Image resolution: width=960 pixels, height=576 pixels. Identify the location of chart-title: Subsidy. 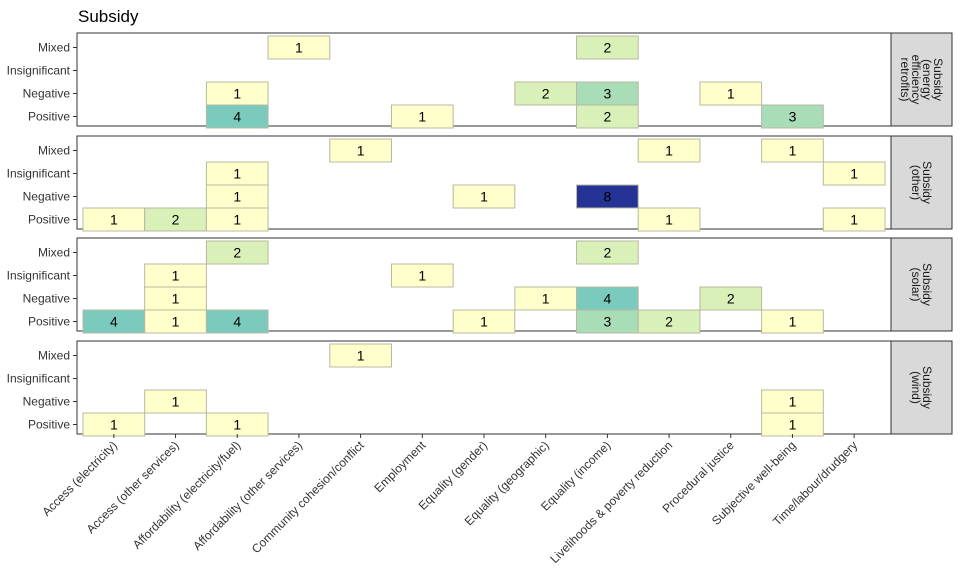
(108, 16).